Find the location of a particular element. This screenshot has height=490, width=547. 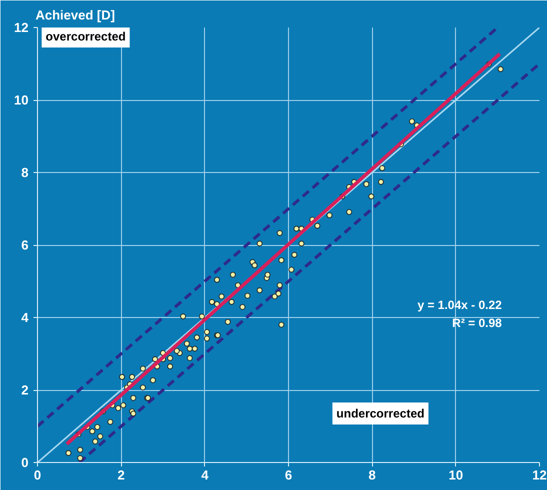

y-tick-label: 12 is located at coordinates (21, 27).